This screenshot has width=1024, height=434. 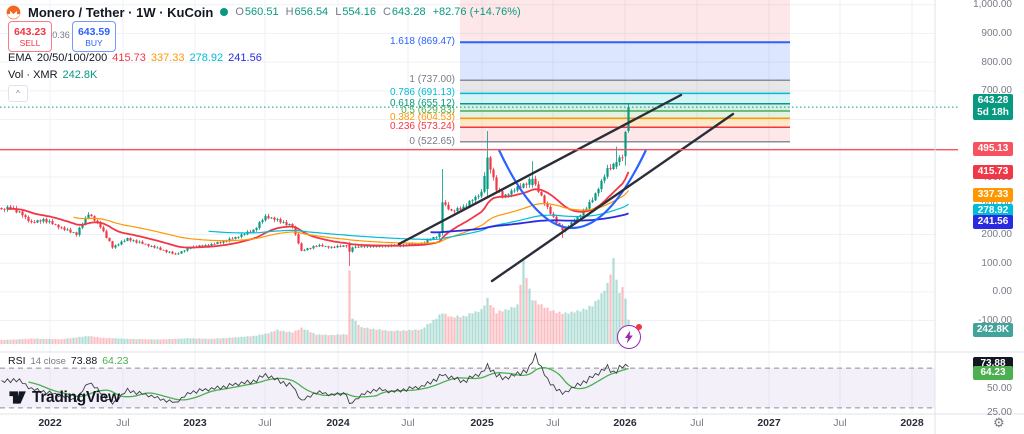 I want to click on time-axis-label: 2027, so click(x=769, y=423).